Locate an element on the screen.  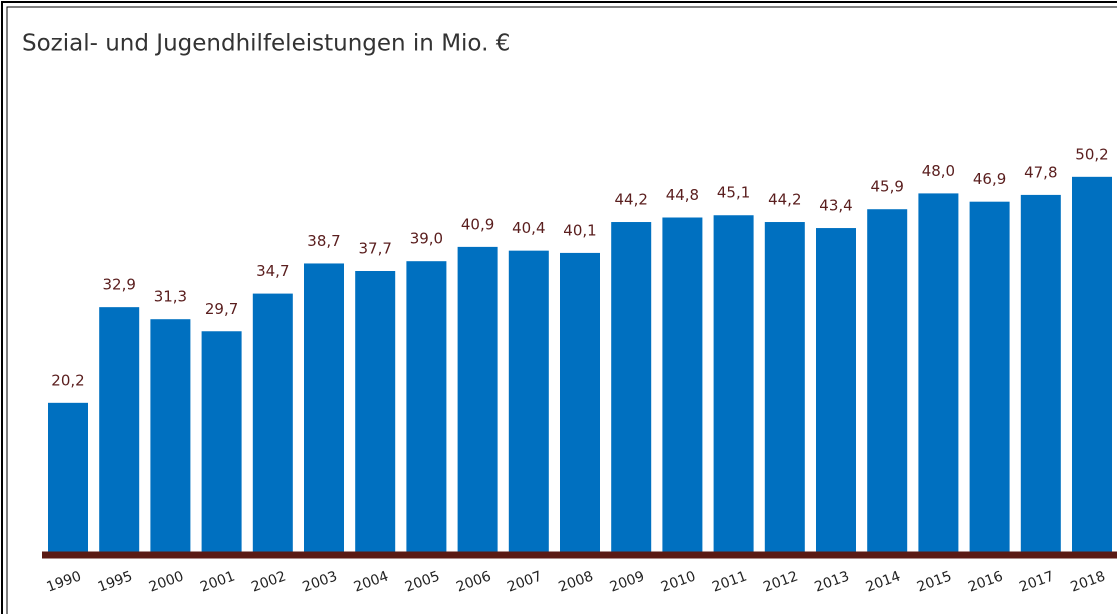
x-tick-label: 2011 is located at coordinates (729, 581).